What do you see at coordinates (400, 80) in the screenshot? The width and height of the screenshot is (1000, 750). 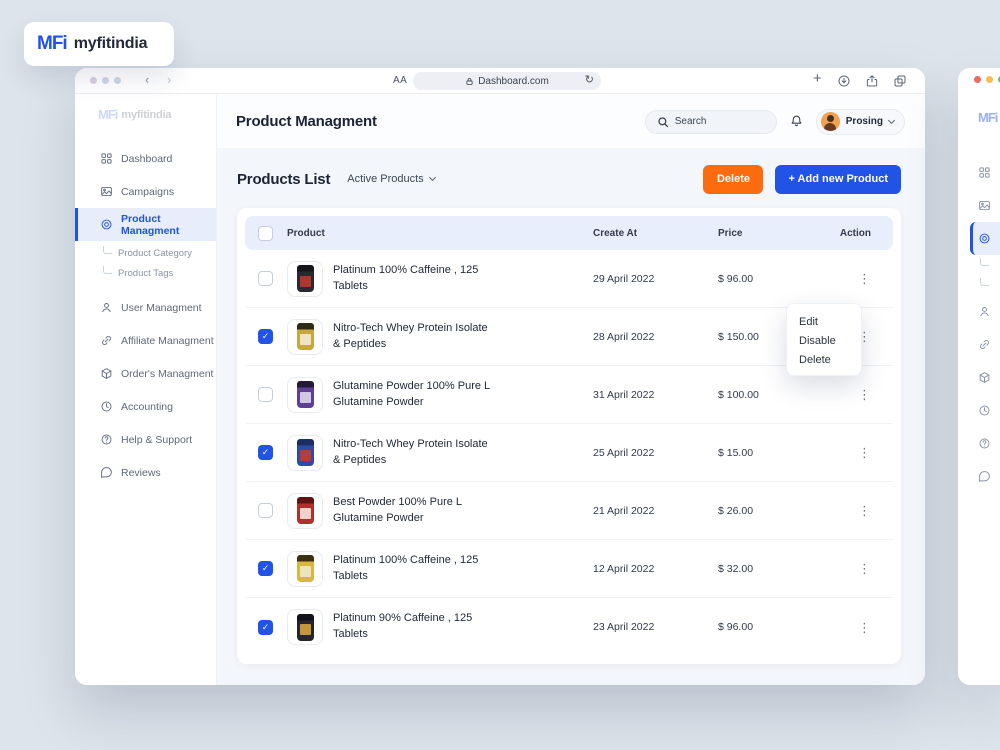 I see `text-size-control: AA` at bounding box center [400, 80].